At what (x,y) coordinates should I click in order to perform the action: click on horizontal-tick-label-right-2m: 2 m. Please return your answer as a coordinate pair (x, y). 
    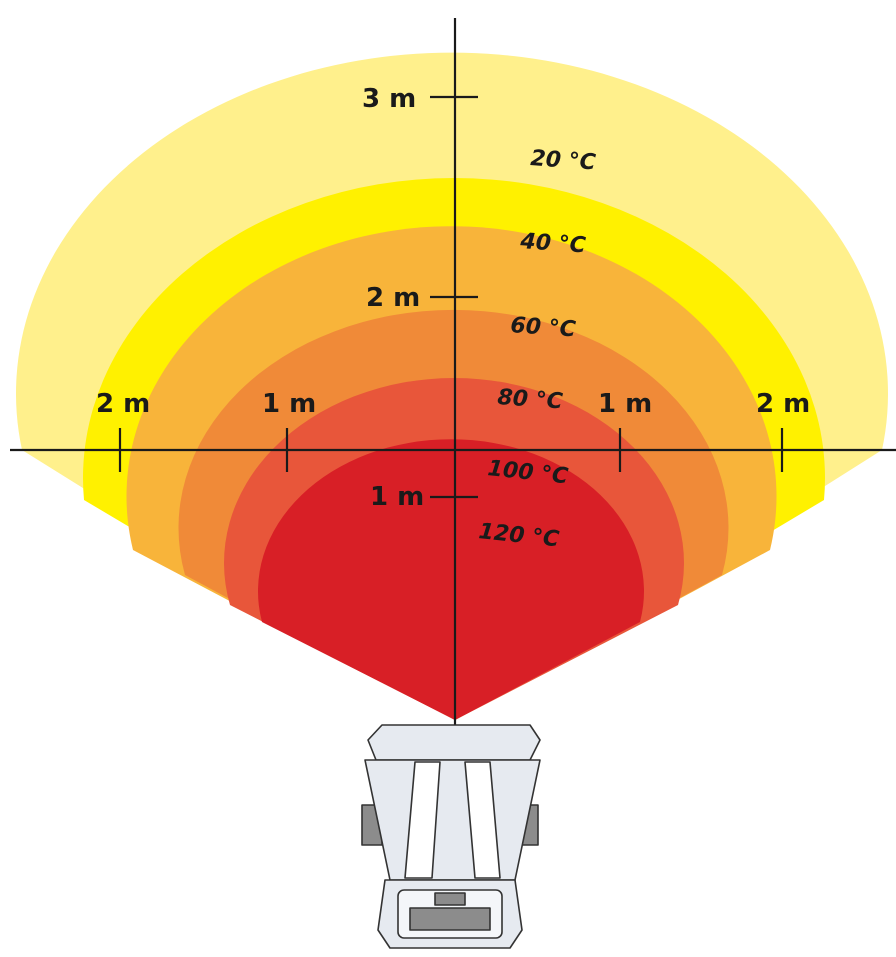
    Looking at the image, I should click on (783, 404).